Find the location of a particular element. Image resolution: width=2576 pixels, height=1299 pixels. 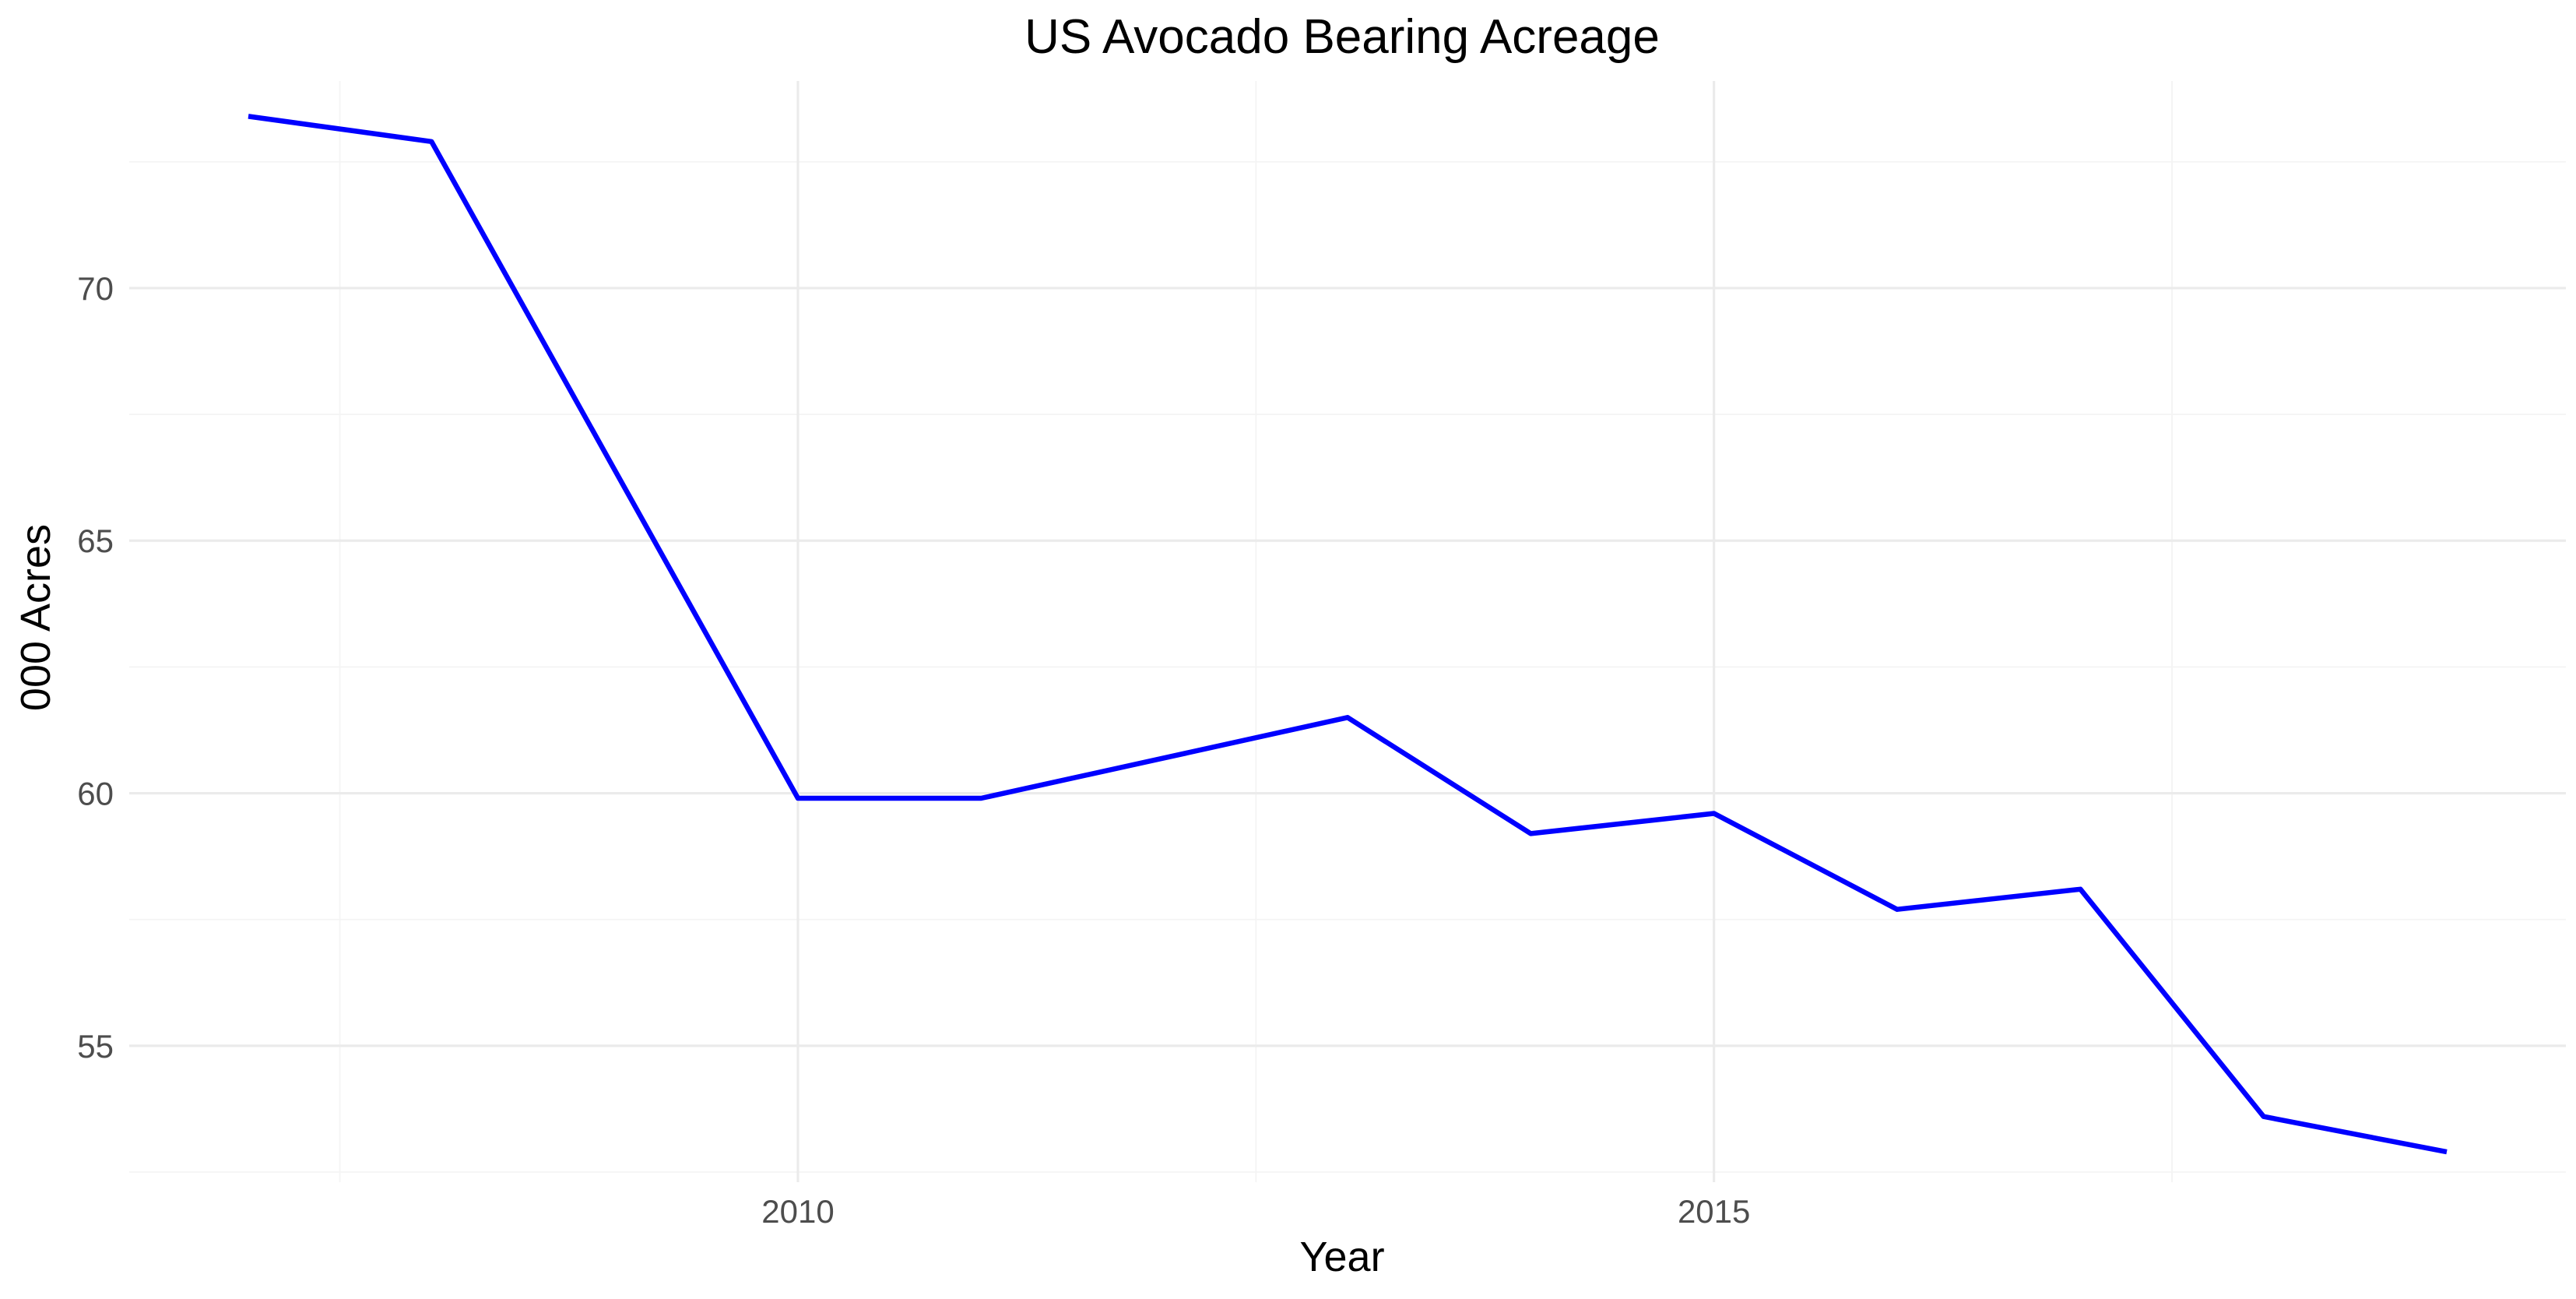

y-tick-label: 60 is located at coordinates (95, 794).